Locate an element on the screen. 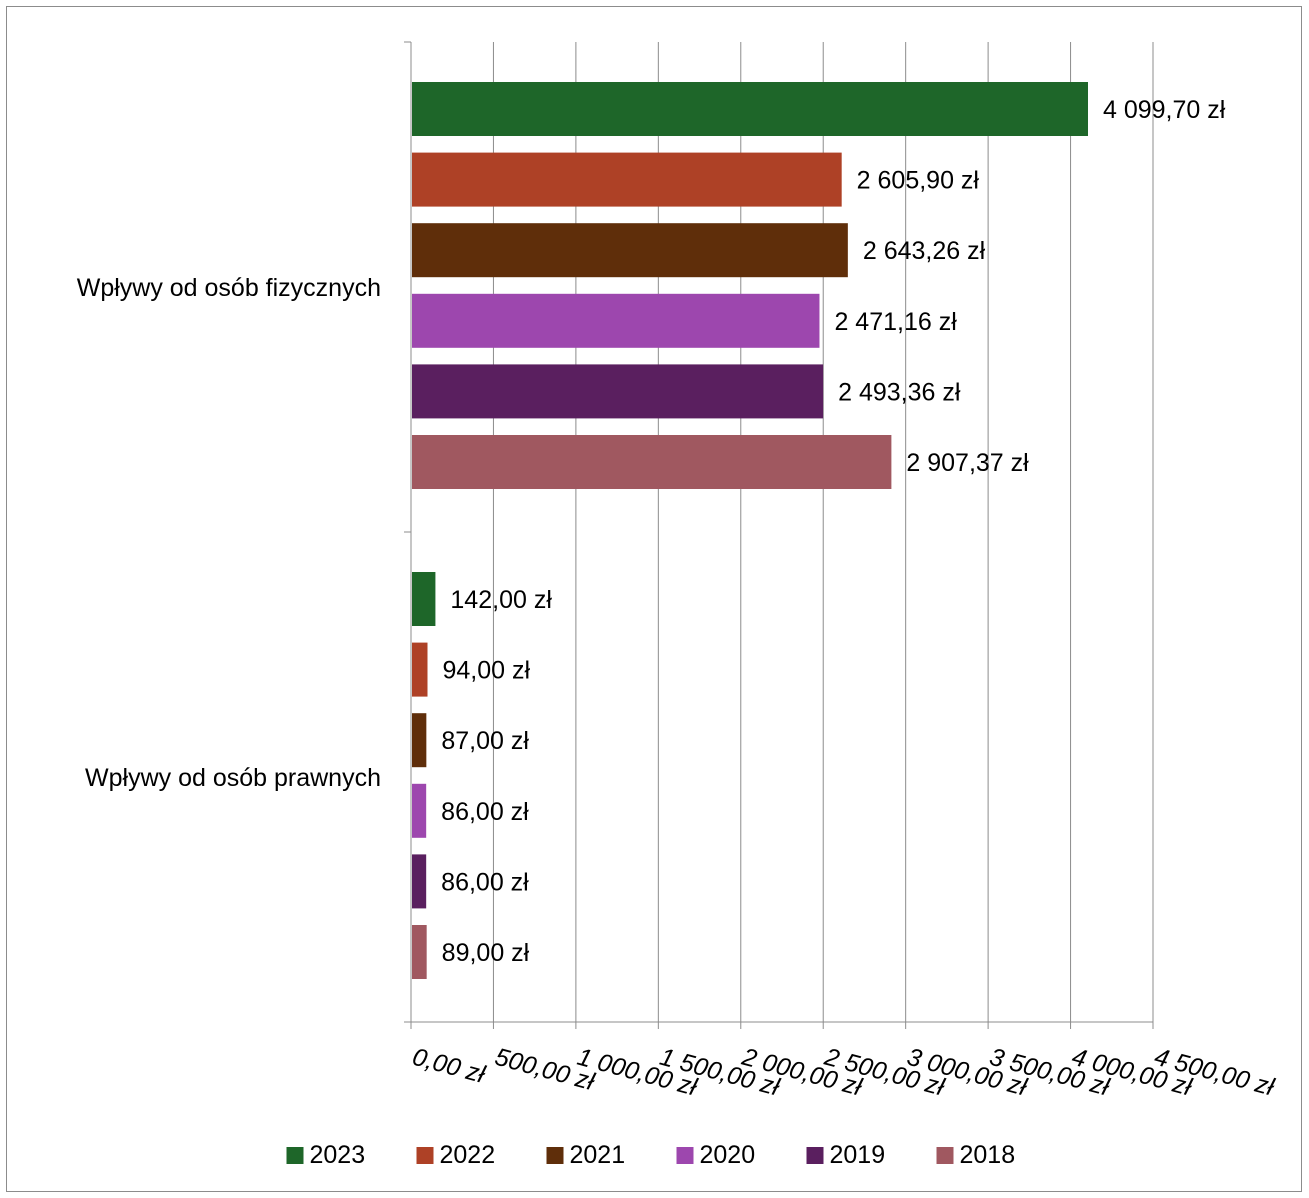 The width and height of the screenshot is (1309, 1198). category-label: Wpływy od osób prawnych is located at coordinates (233, 778).